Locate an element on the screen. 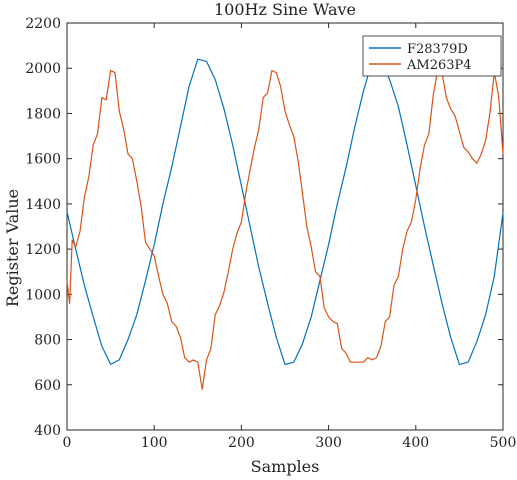 This screenshot has width=517, height=480. x-tick-label: 500 is located at coordinates (503, 443).